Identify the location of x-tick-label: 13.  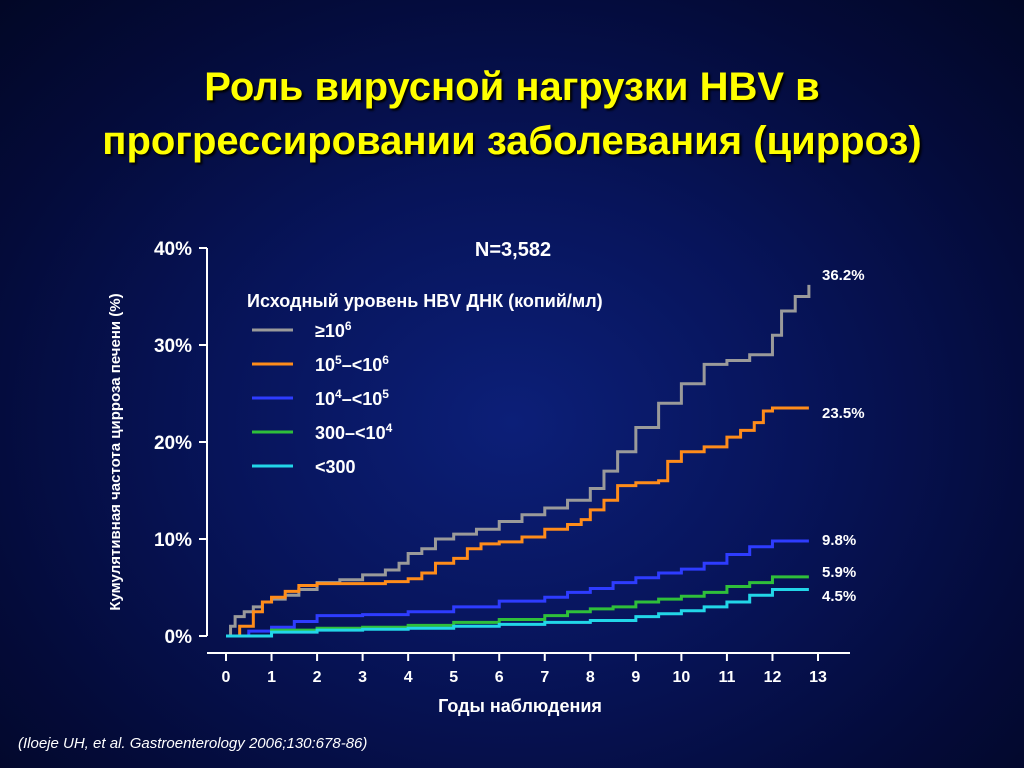
(818, 677).